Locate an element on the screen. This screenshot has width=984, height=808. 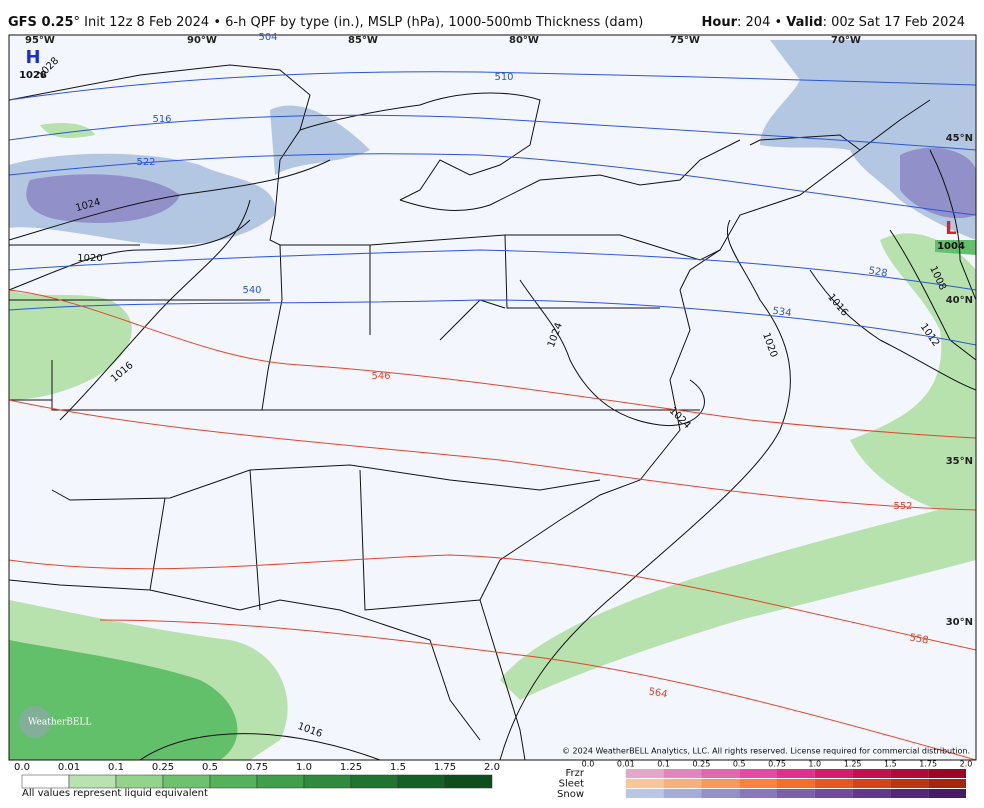
high-symbol: H is located at coordinates (32, 57).